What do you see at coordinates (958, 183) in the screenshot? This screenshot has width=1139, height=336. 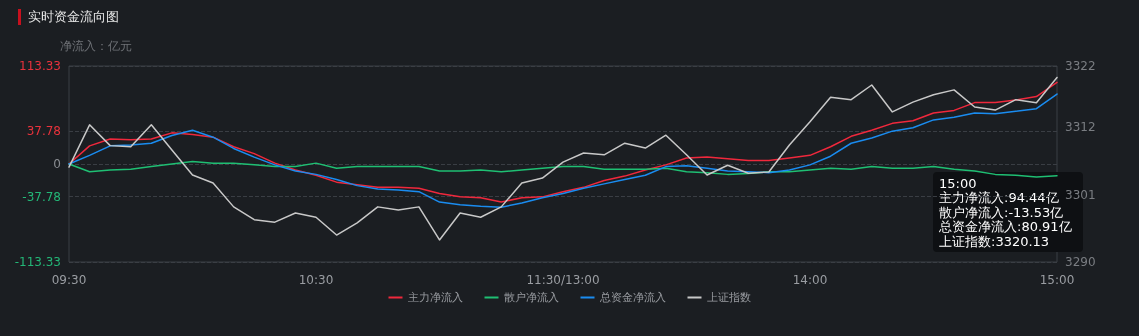 I see `annotation: 15:00` at bounding box center [958, 183].